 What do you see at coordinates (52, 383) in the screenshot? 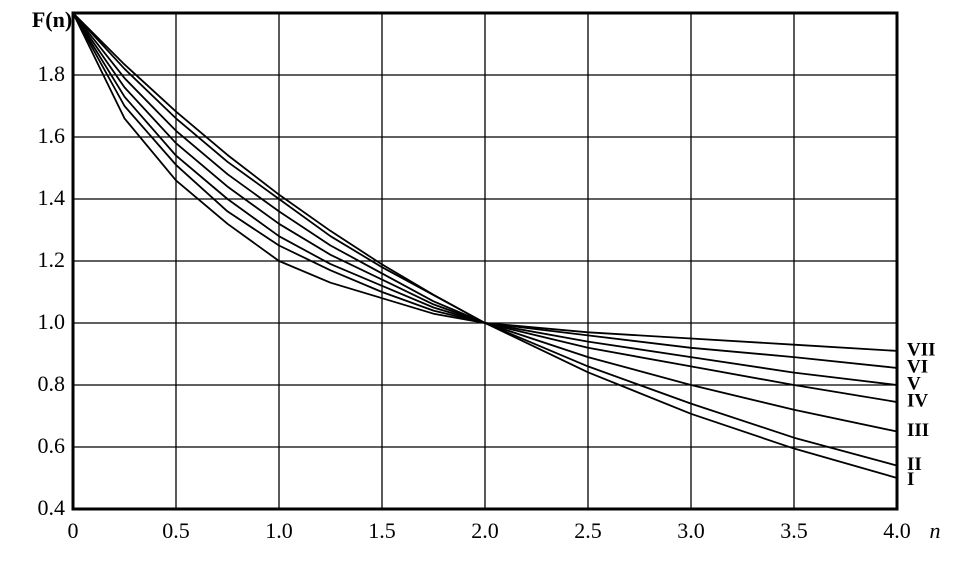
I see `y-tick-label: 0.8` at bounding box center [52, 383].